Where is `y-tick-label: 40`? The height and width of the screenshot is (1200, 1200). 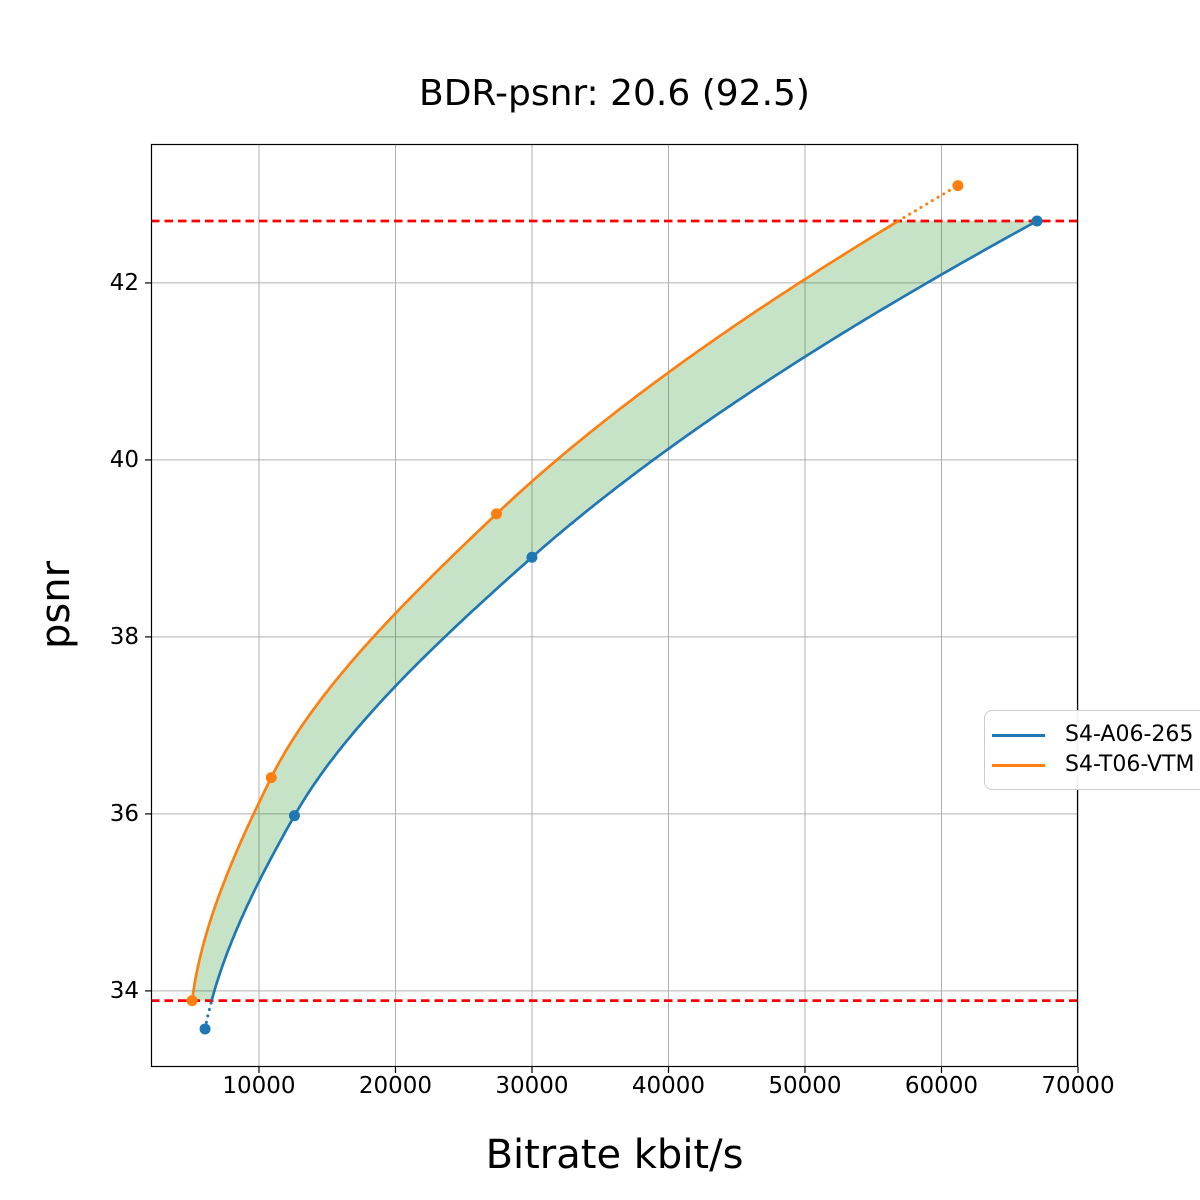 y-tick-label: 40 is located at coordinates (124, 459).